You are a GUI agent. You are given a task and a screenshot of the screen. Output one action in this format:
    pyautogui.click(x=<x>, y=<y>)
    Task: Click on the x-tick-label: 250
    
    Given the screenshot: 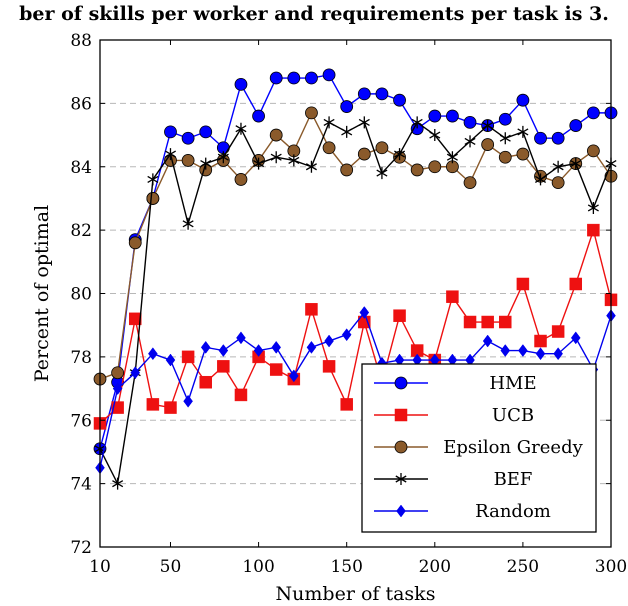 What is the action you would take?
    pyautogui.click(x=523, y=567)
    